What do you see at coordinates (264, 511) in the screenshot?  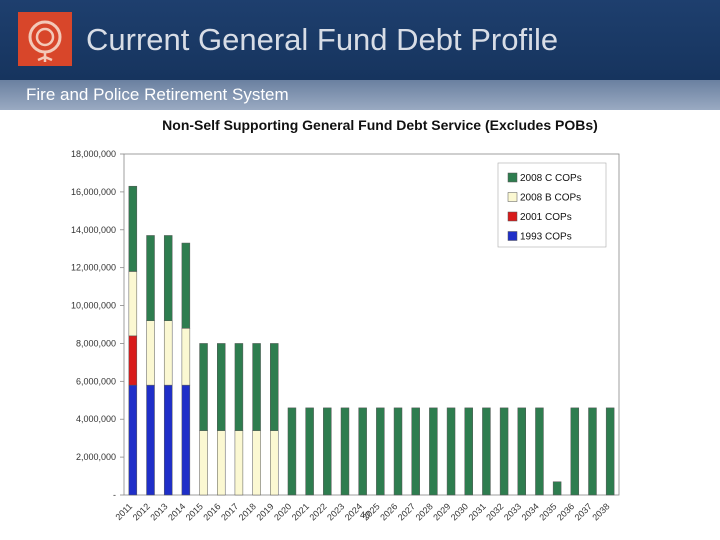 I see `x-tick-label: 2019` at bounding box center [264, 511].